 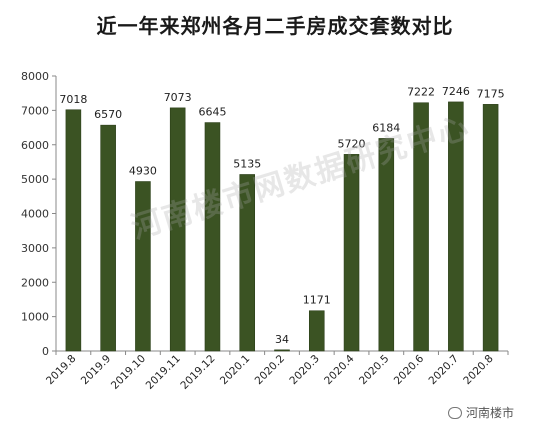 What do you see at coordinates (352, 143) in the screenshot?
I see `data-label: 5720` at bounding box center [352, 143].